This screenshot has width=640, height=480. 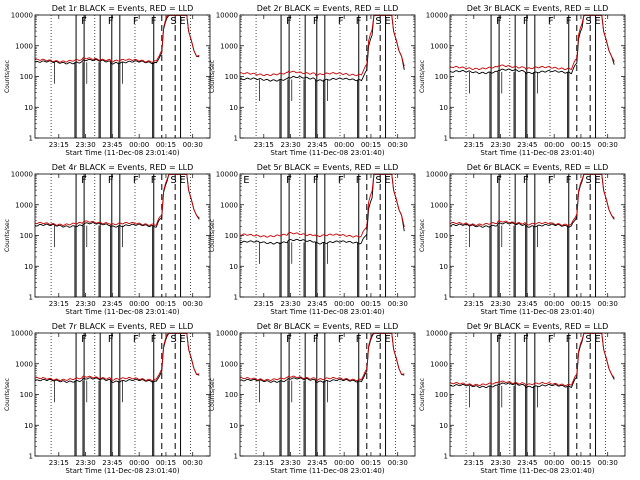 I want to click on panel-title: Det 8r BLACK = Events, RED = LLD, so click(x=328, y=326).